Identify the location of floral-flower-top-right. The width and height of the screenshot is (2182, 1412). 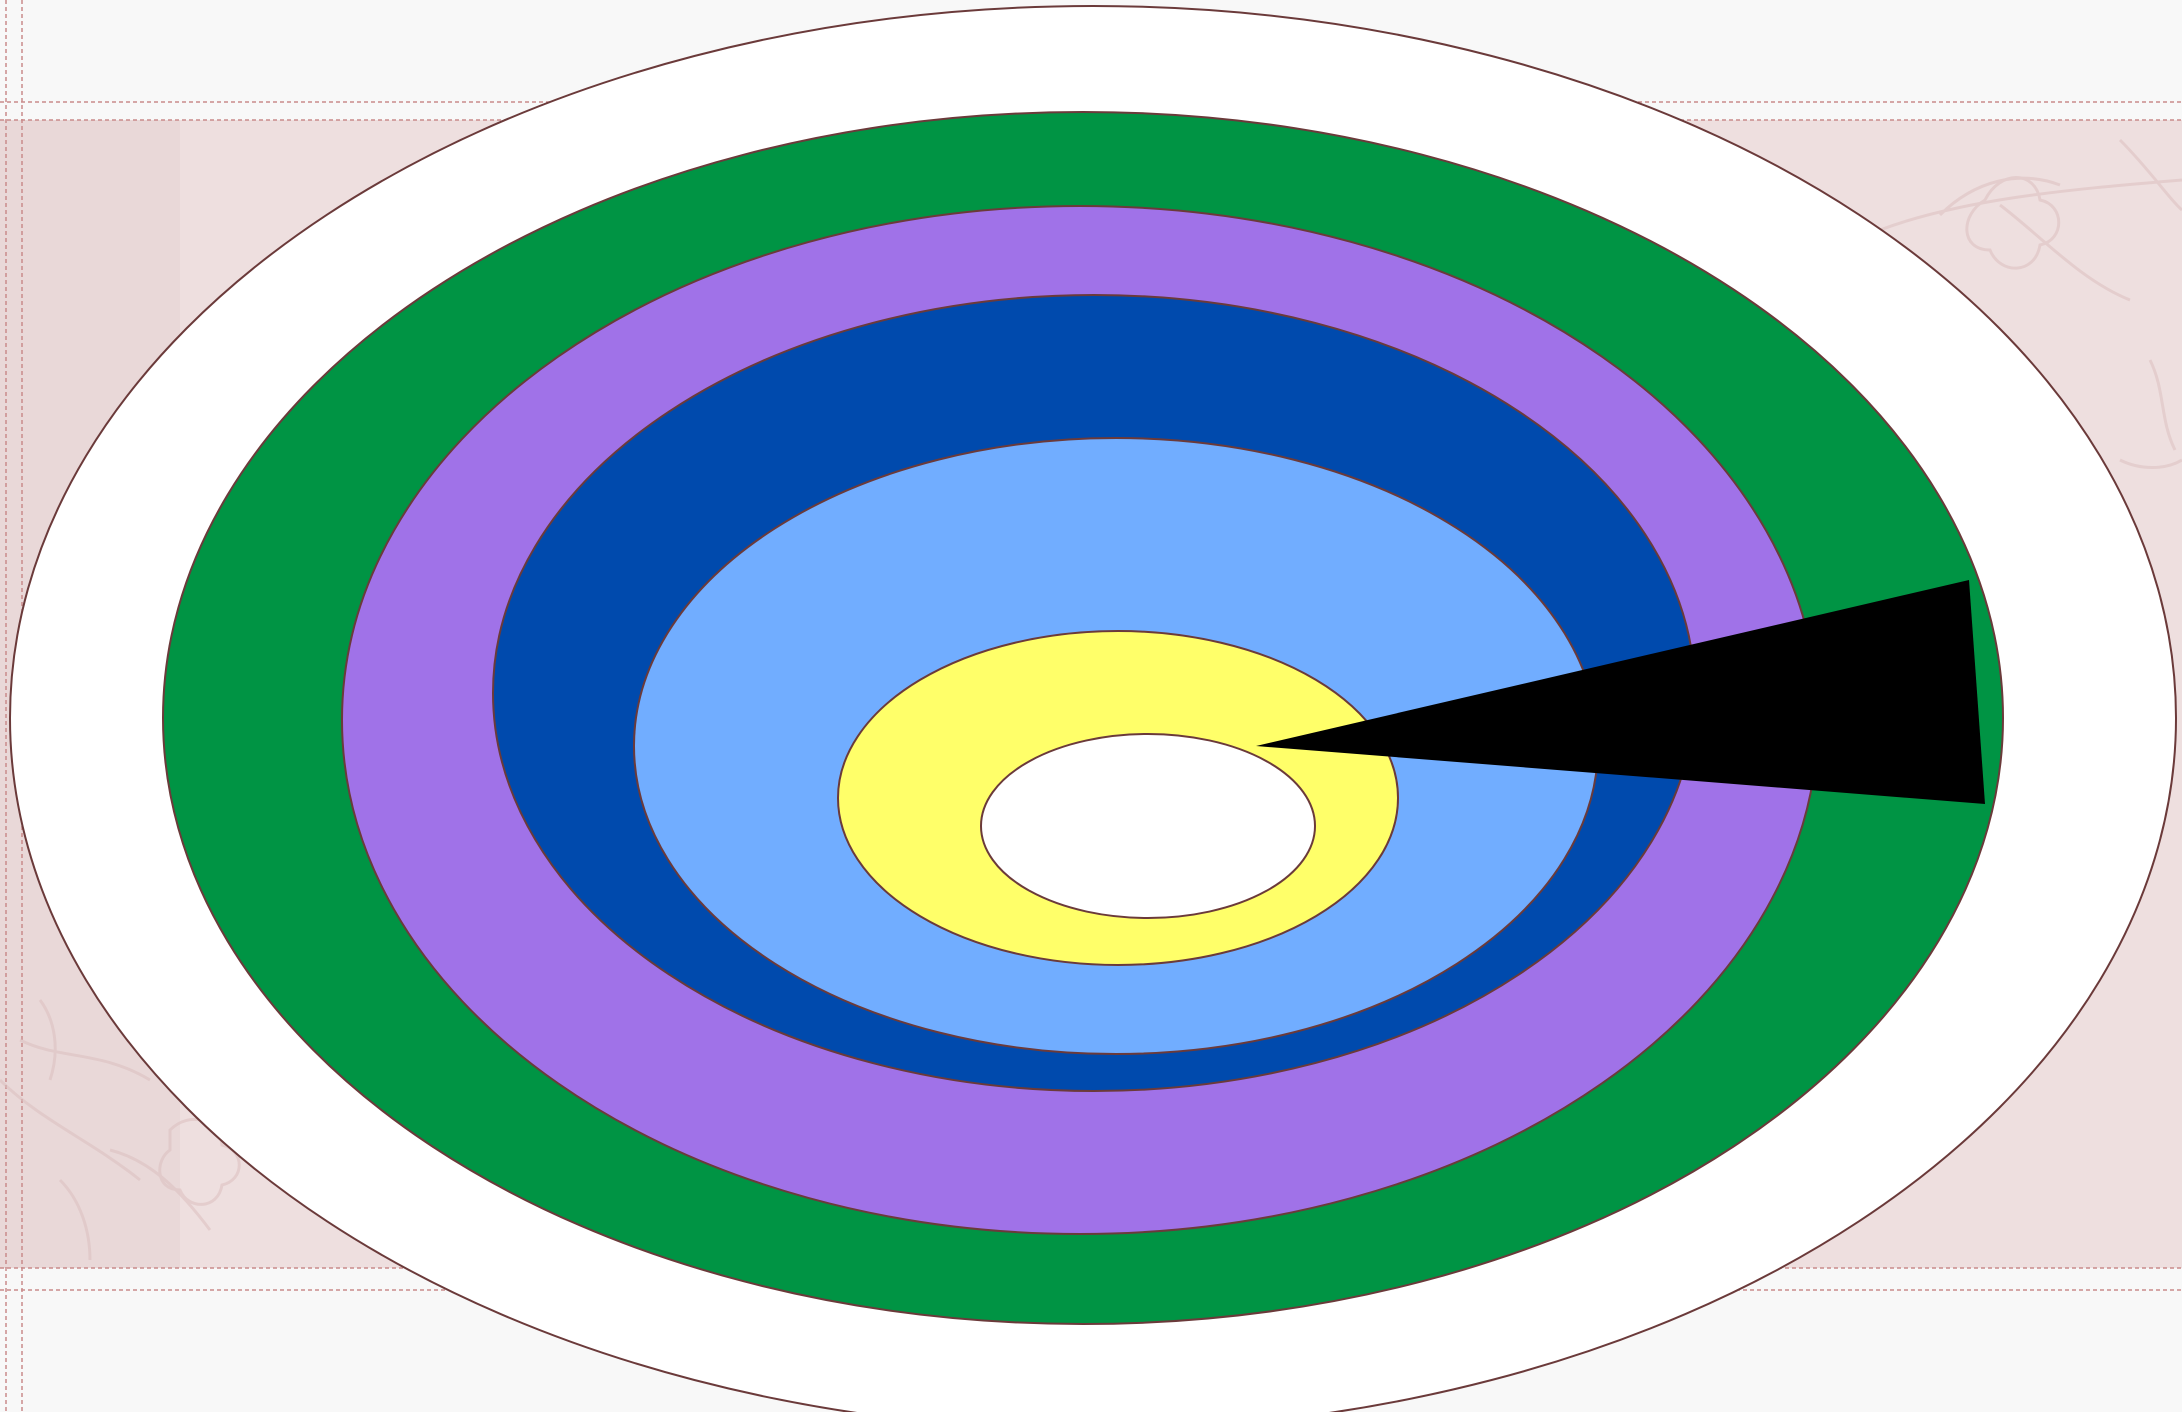
(2073, 322).